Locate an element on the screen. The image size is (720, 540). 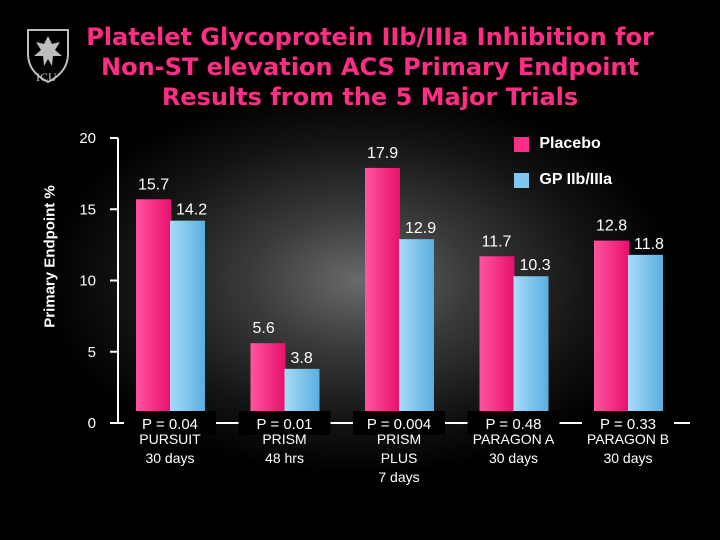
logo-text: ICU is located at coordinates (46, 77).